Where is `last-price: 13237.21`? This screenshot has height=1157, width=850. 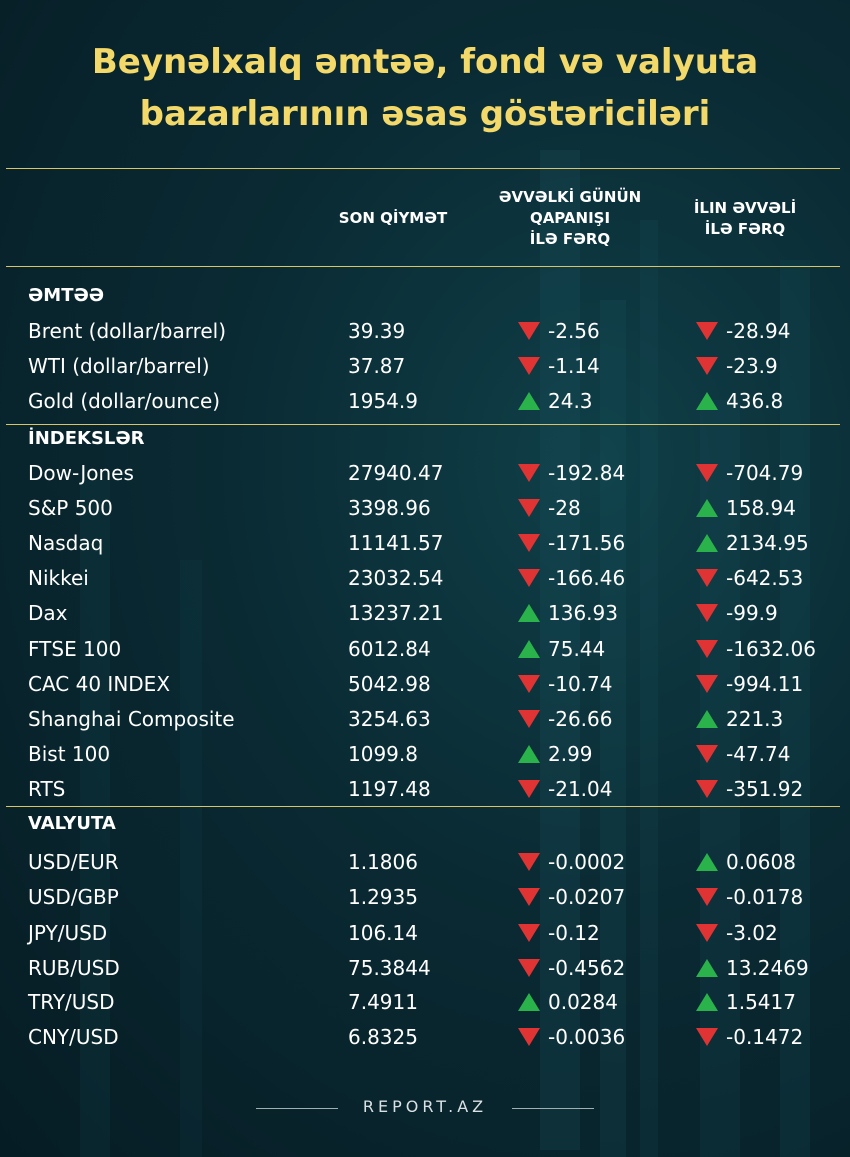
last-price: 13237.21 is located at coordinates (396, 613).